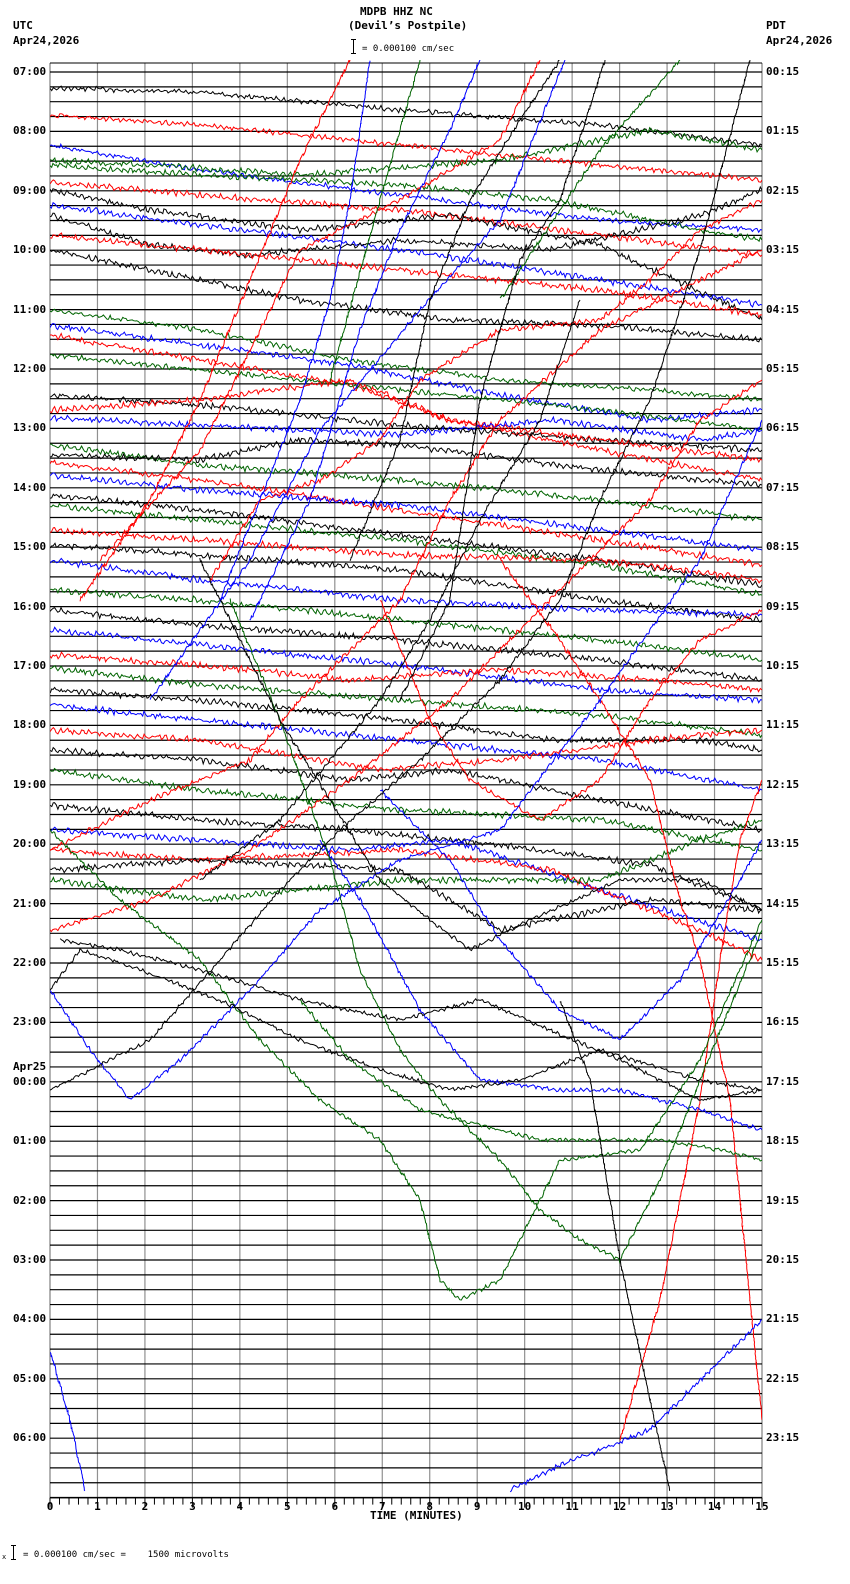 This screenshot has height=1584, width=850. Describe the element at coordinates (30, 1200) in the screenshot. I see `utc-hour-label: 02:00` at that location.